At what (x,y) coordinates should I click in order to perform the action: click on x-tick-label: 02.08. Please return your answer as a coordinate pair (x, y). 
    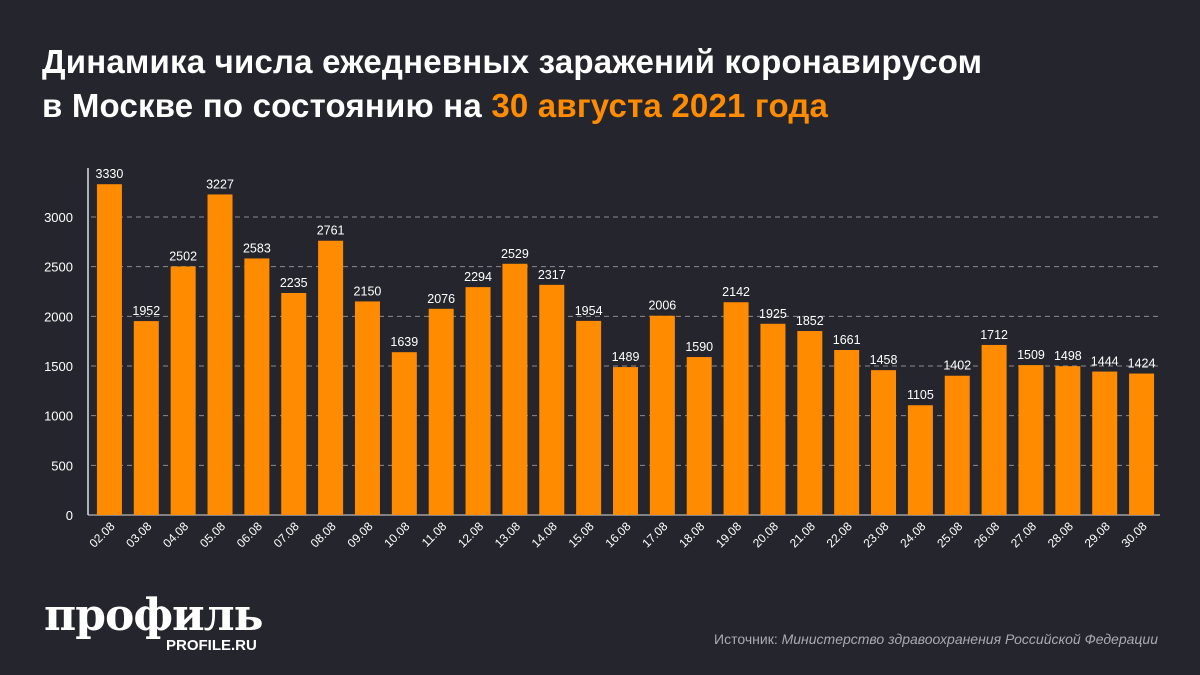
    Looking at the image, I should click on (101, 534).